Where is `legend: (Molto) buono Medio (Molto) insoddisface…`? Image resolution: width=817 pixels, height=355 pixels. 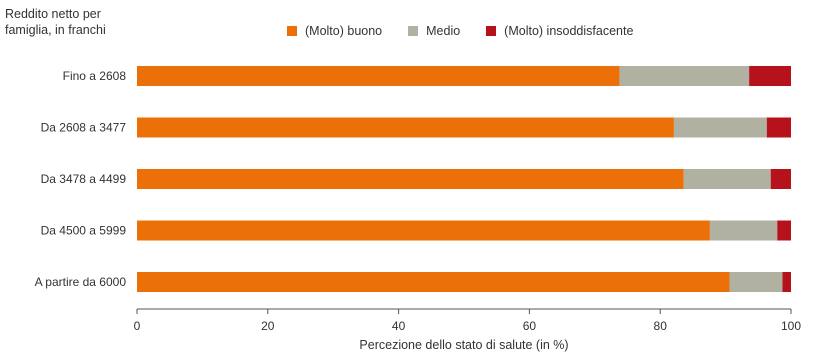 legend: (Molto) buono Medio (Molto) insoddisface… is located at coordinates (473, 31).